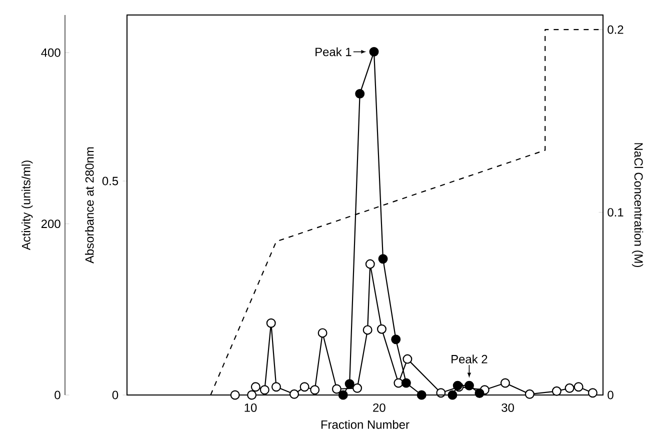  I want to click on y2-tick-label: 0.2, so click(616, 29).